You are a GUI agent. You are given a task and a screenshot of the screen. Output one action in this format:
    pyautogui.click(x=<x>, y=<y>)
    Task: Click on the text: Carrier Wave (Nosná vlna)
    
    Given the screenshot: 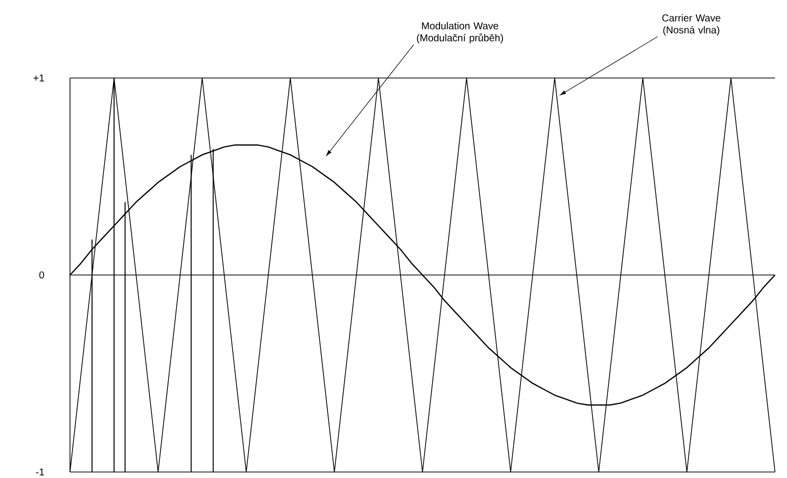 What is the action you would take?
    pyautogui.click(x=691, y=25)
    